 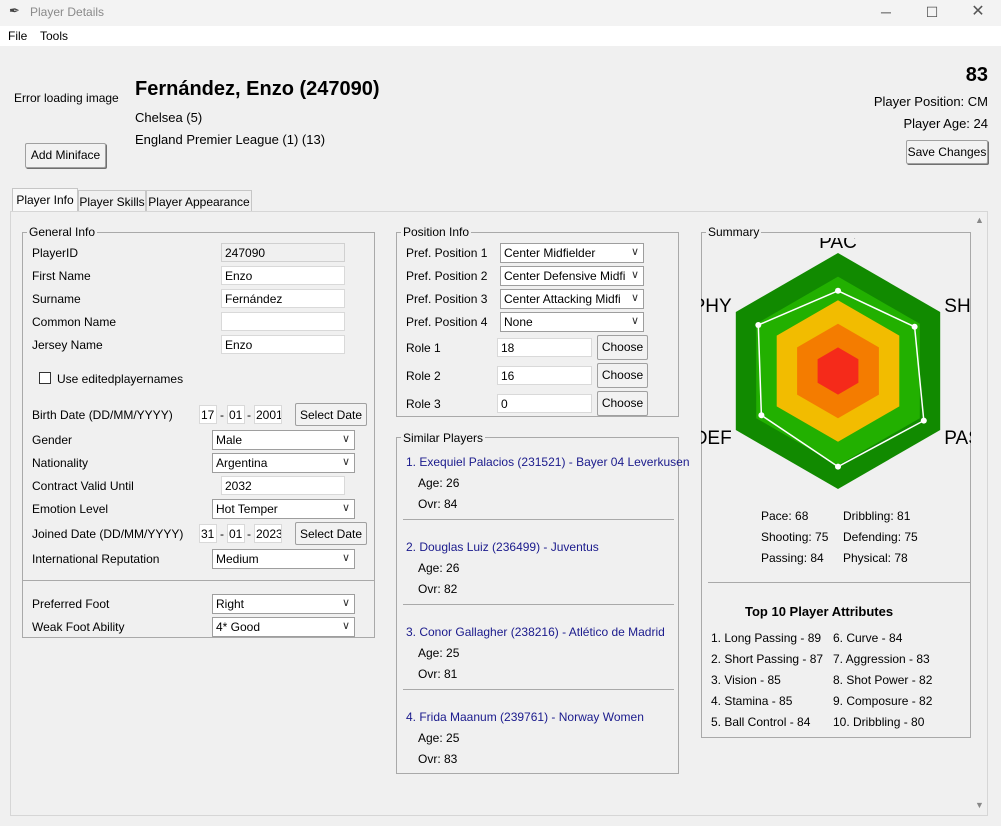 What do you see at coordinates (67, 345) in the screenshot?
I see `jersey-name-label: Jersey Name` at bounding box center [67, 345].